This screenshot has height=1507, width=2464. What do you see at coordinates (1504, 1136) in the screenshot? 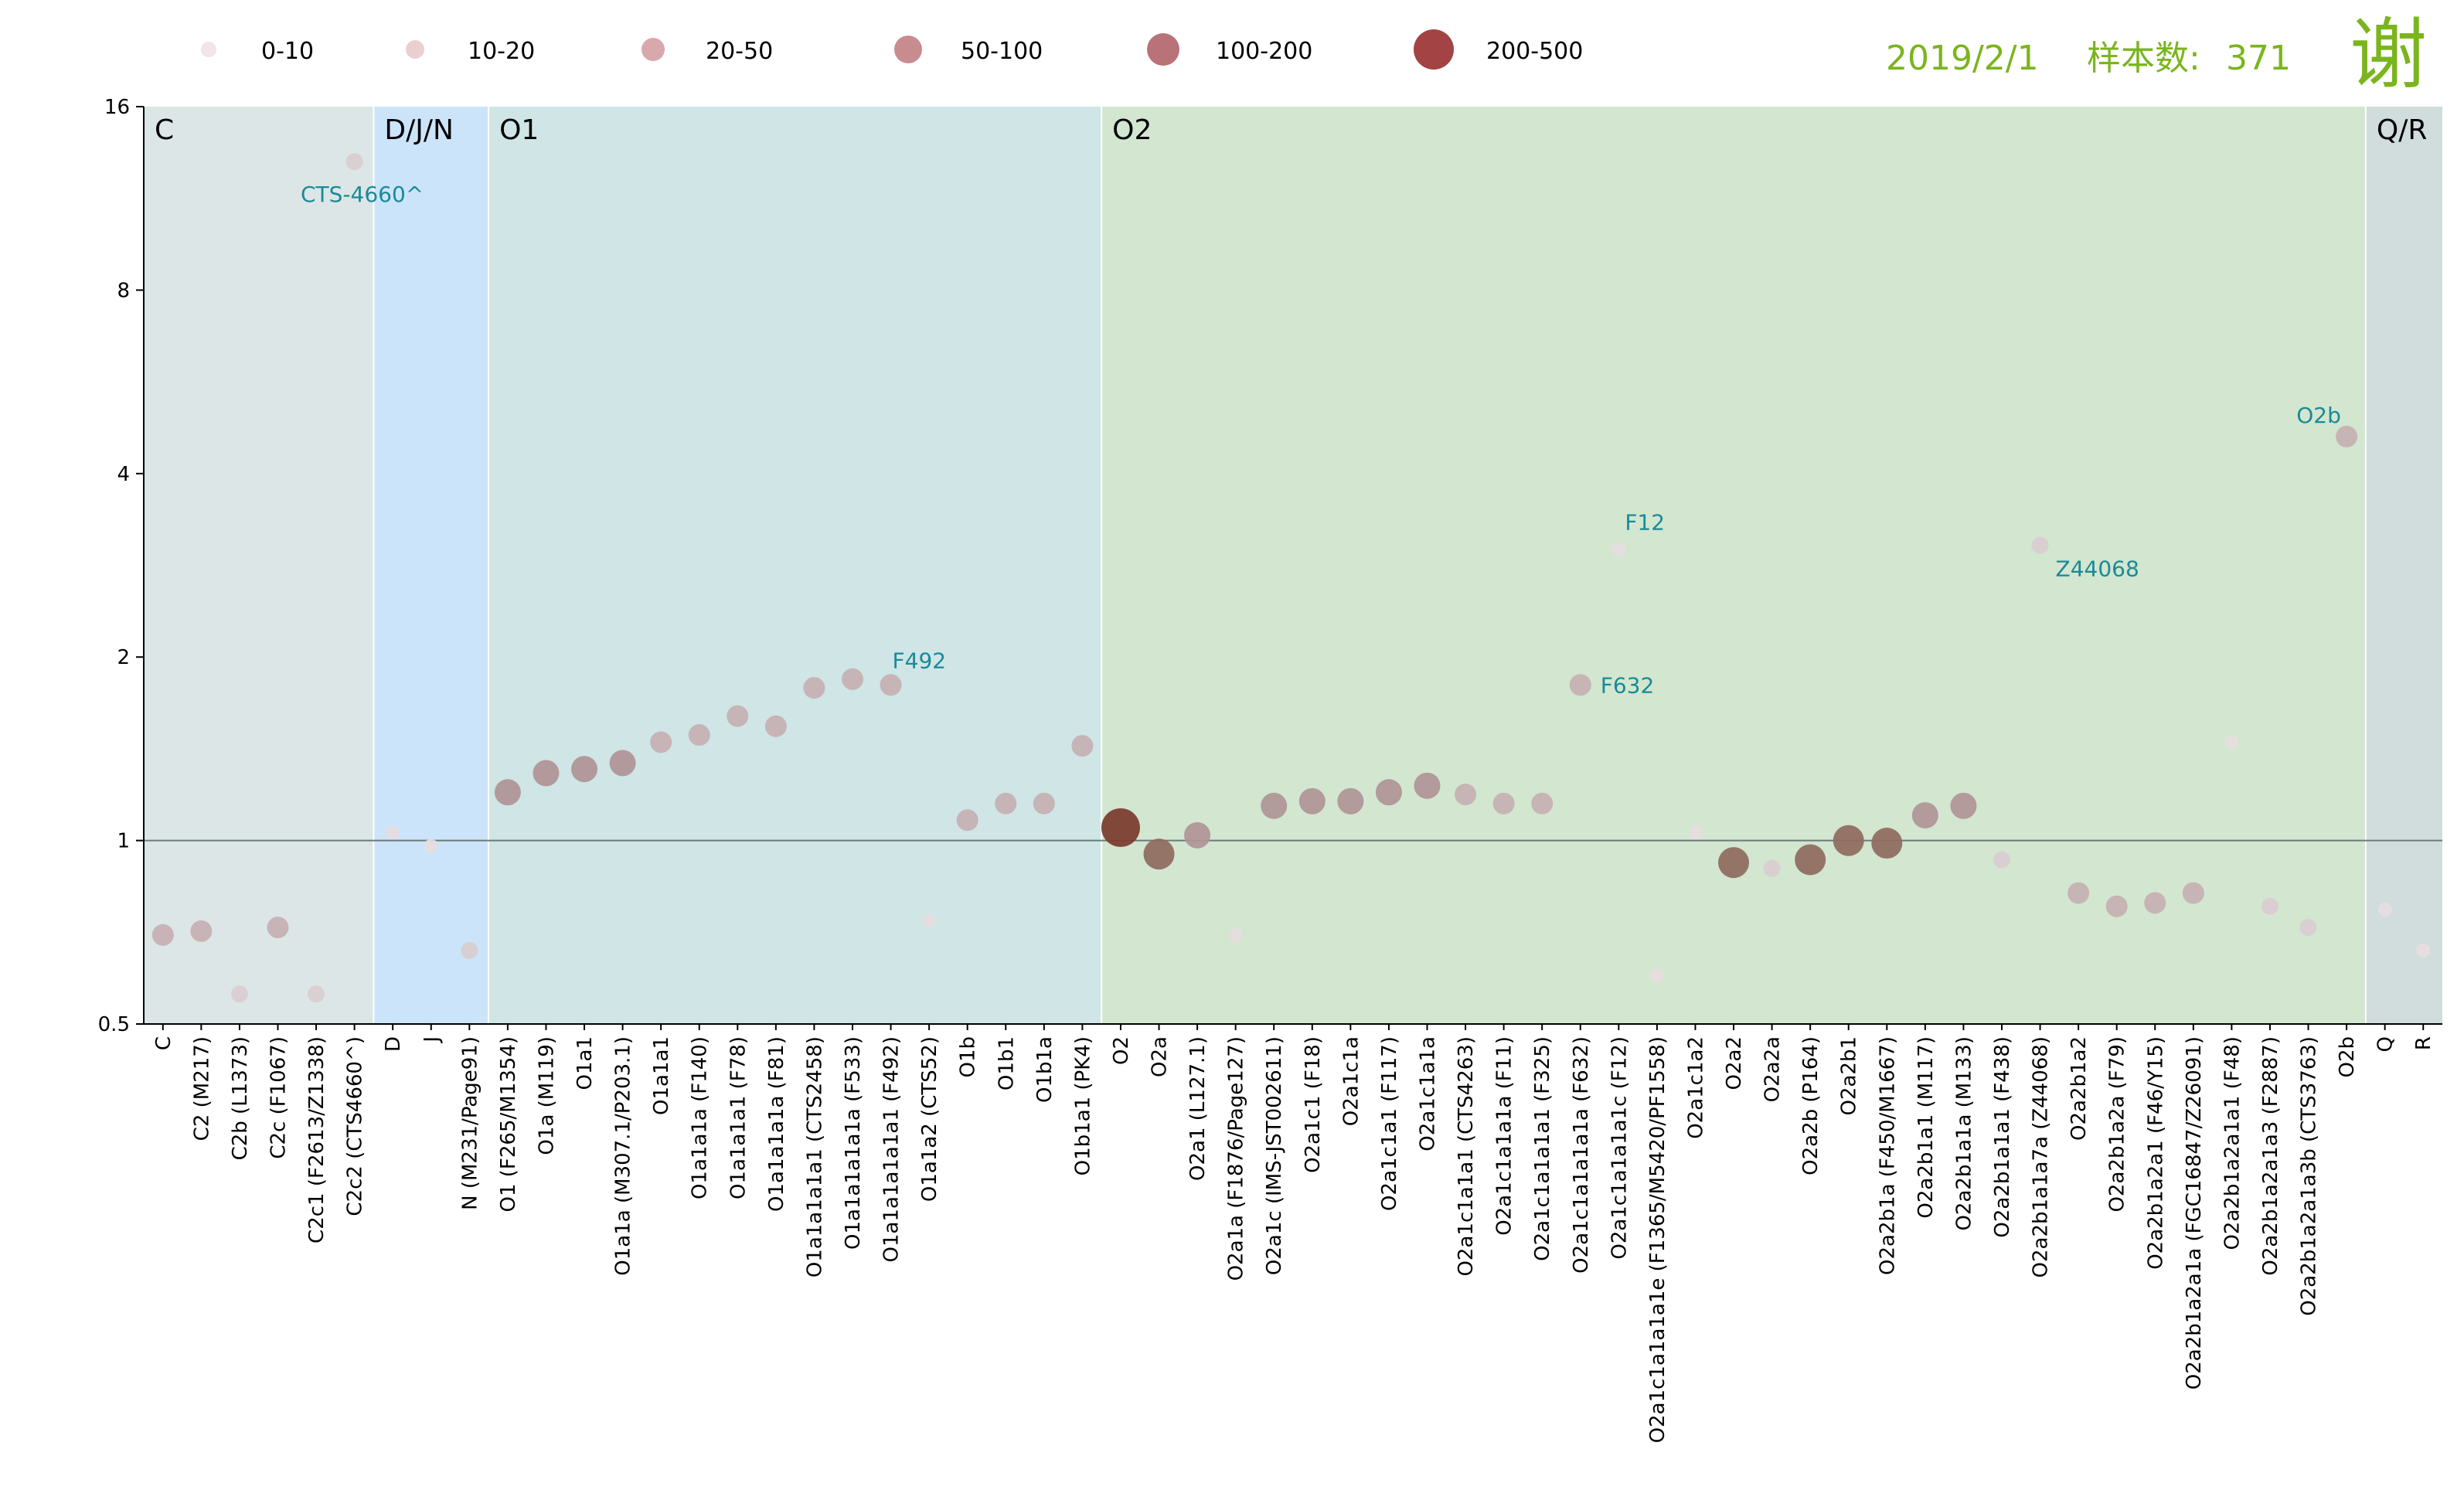
I see `x-tick-label-35: O2a1c1a1a1a (F11)` at bounding box center [1504, 1136].